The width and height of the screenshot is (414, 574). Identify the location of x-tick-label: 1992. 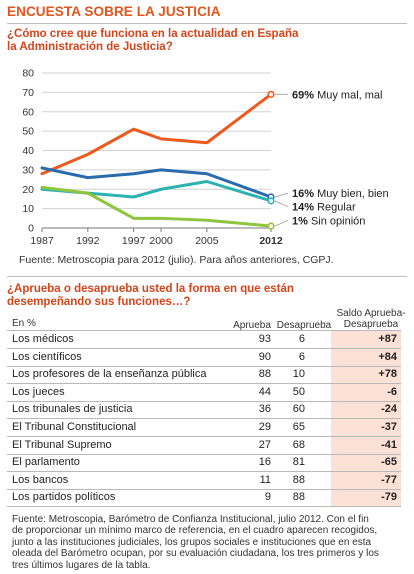
(88, 241).